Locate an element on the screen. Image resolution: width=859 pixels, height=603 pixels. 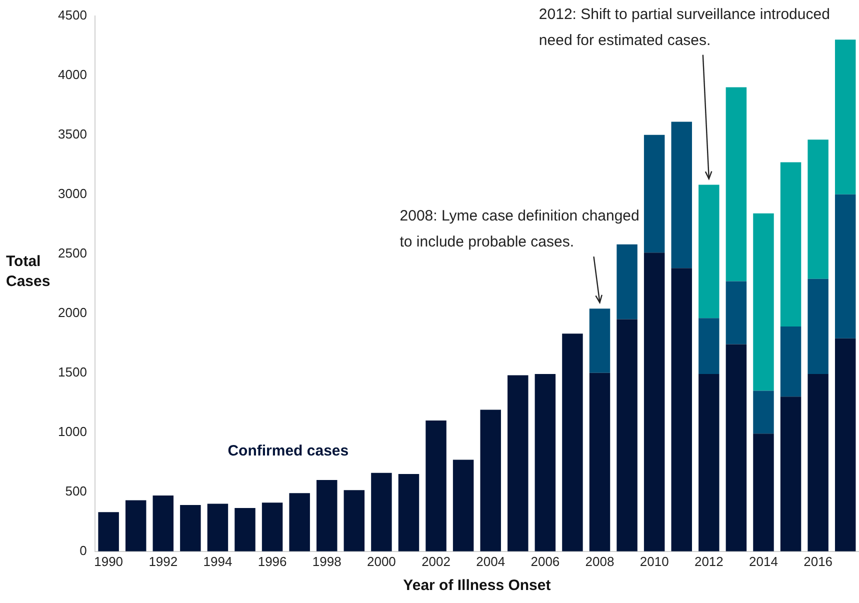
y-tick-label: 4000 is located at coordinates (72, 74).